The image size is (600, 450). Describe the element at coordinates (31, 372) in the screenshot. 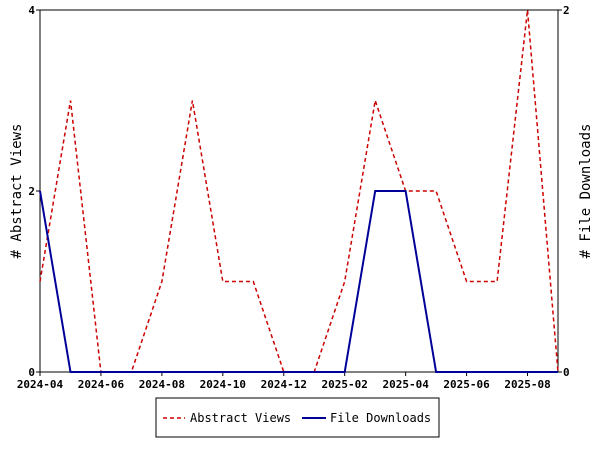

I see `y-tick-label: 0` at that location.